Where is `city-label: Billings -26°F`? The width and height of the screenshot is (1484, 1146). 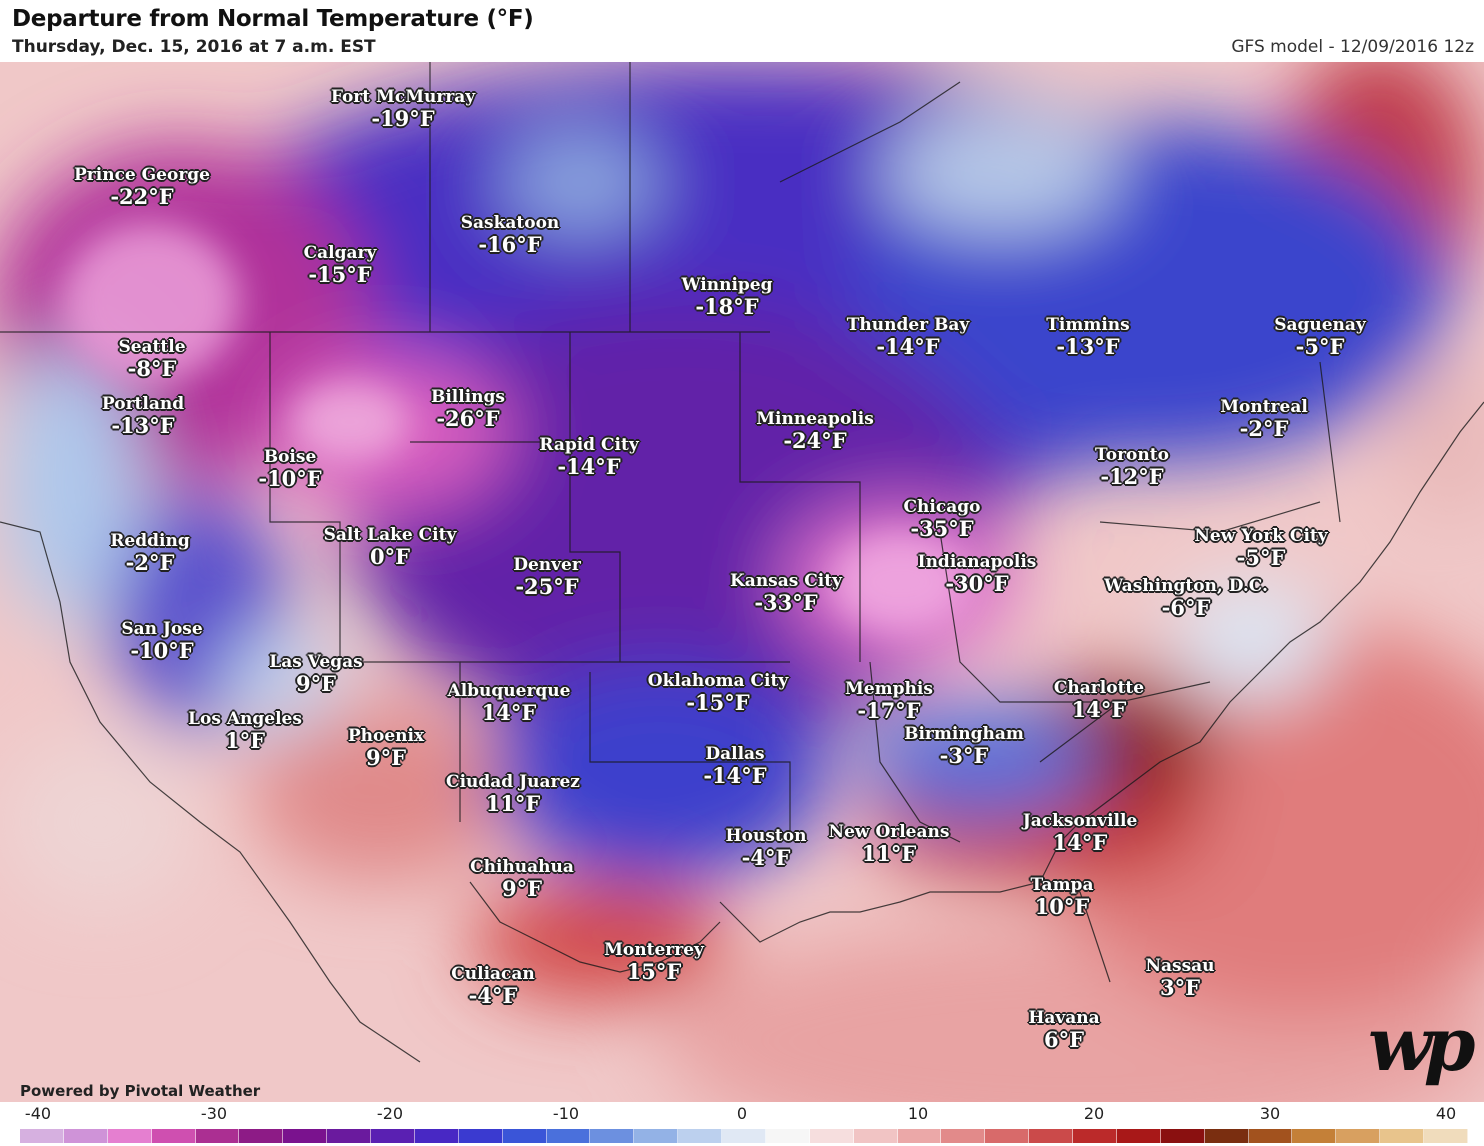
city-label: Billings -26°F is located at coordinates (468, 409).